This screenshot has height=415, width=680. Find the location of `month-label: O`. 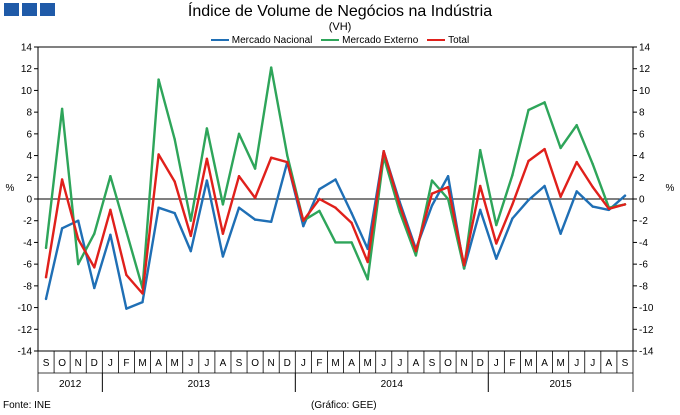

month-label: O is located at coordinates (62, 363).